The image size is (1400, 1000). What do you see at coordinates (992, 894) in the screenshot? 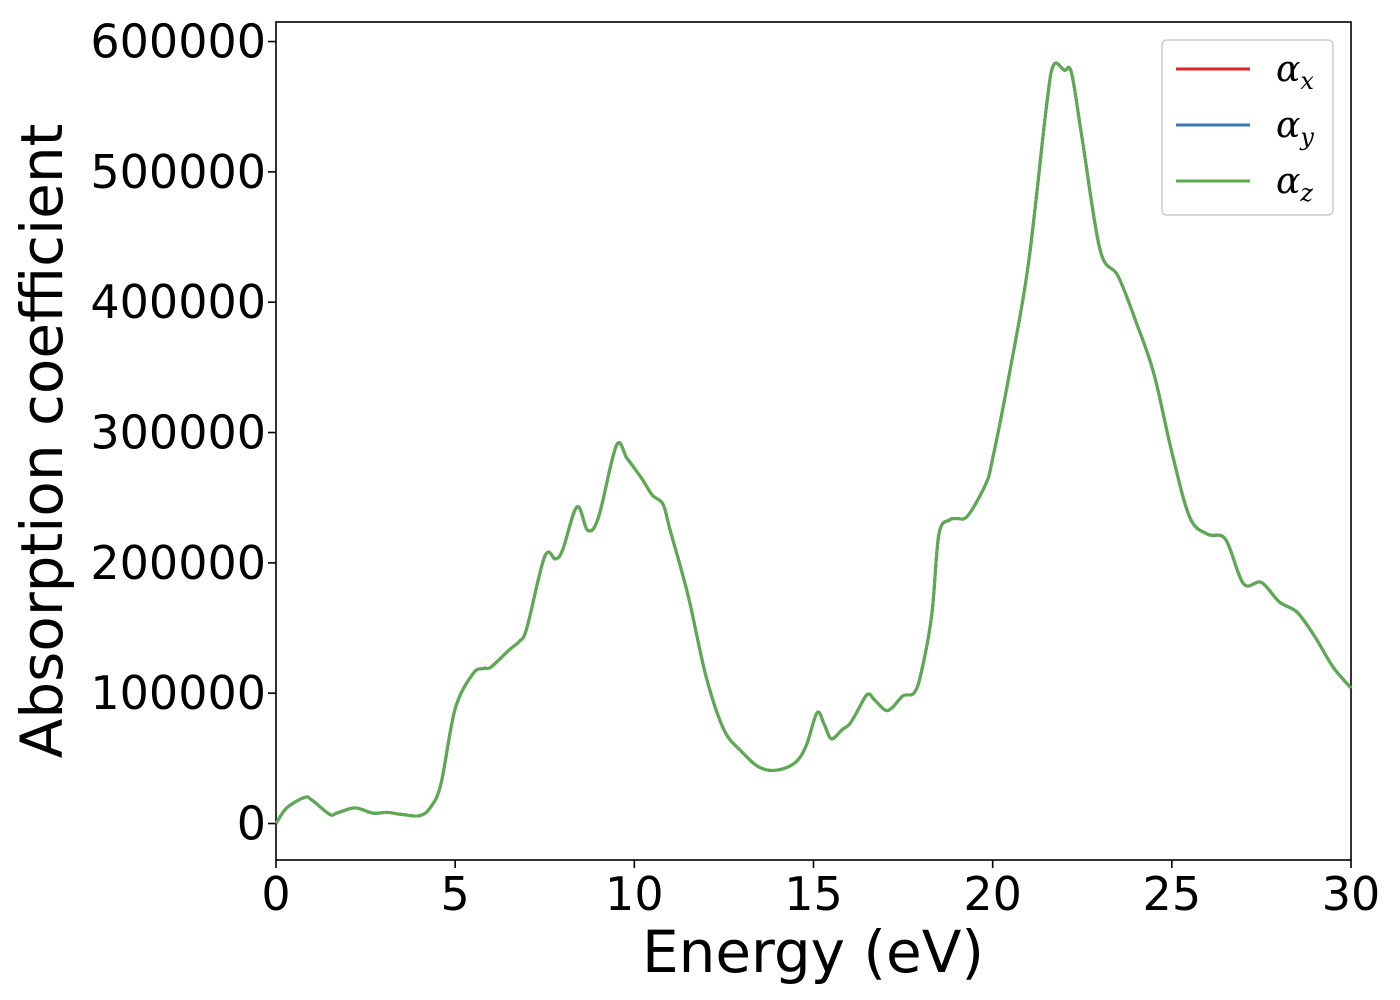
I see `x-tick-label: 20` at bounding box center [992, 894].